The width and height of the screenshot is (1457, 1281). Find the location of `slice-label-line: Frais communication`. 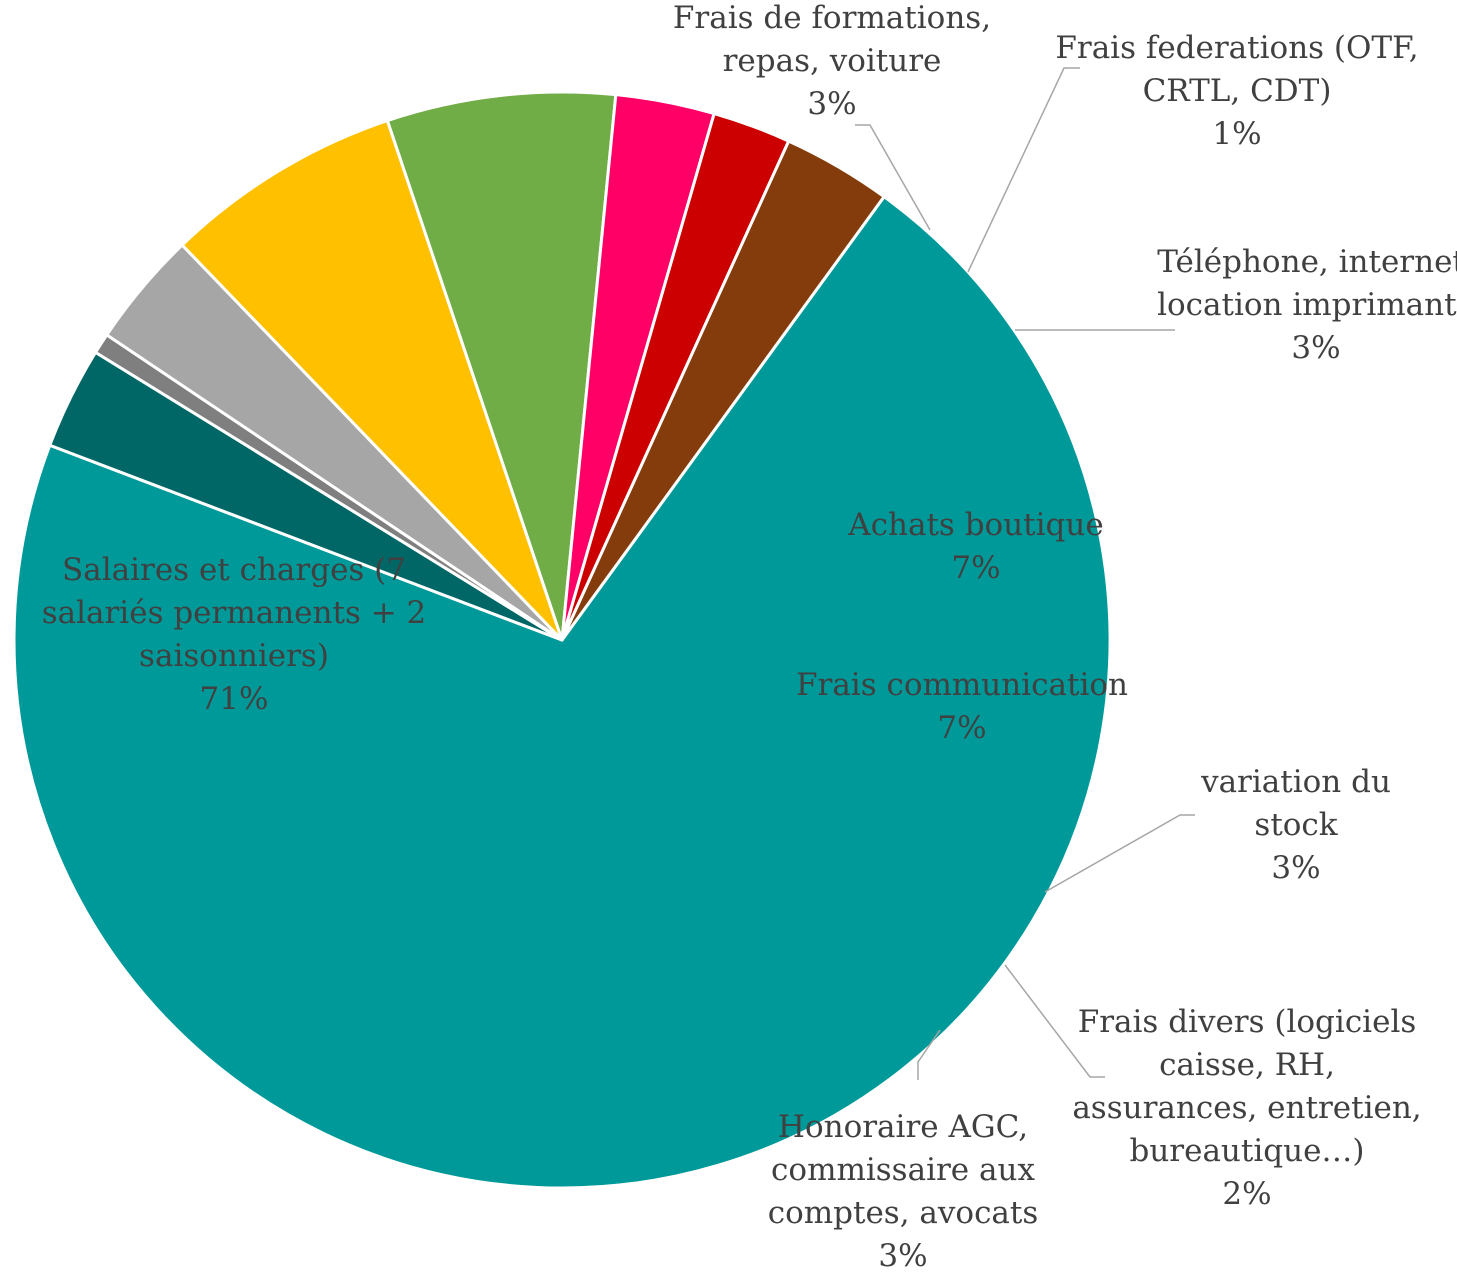

slice-label-line: Frais communication is located at coordinates (962, 685).